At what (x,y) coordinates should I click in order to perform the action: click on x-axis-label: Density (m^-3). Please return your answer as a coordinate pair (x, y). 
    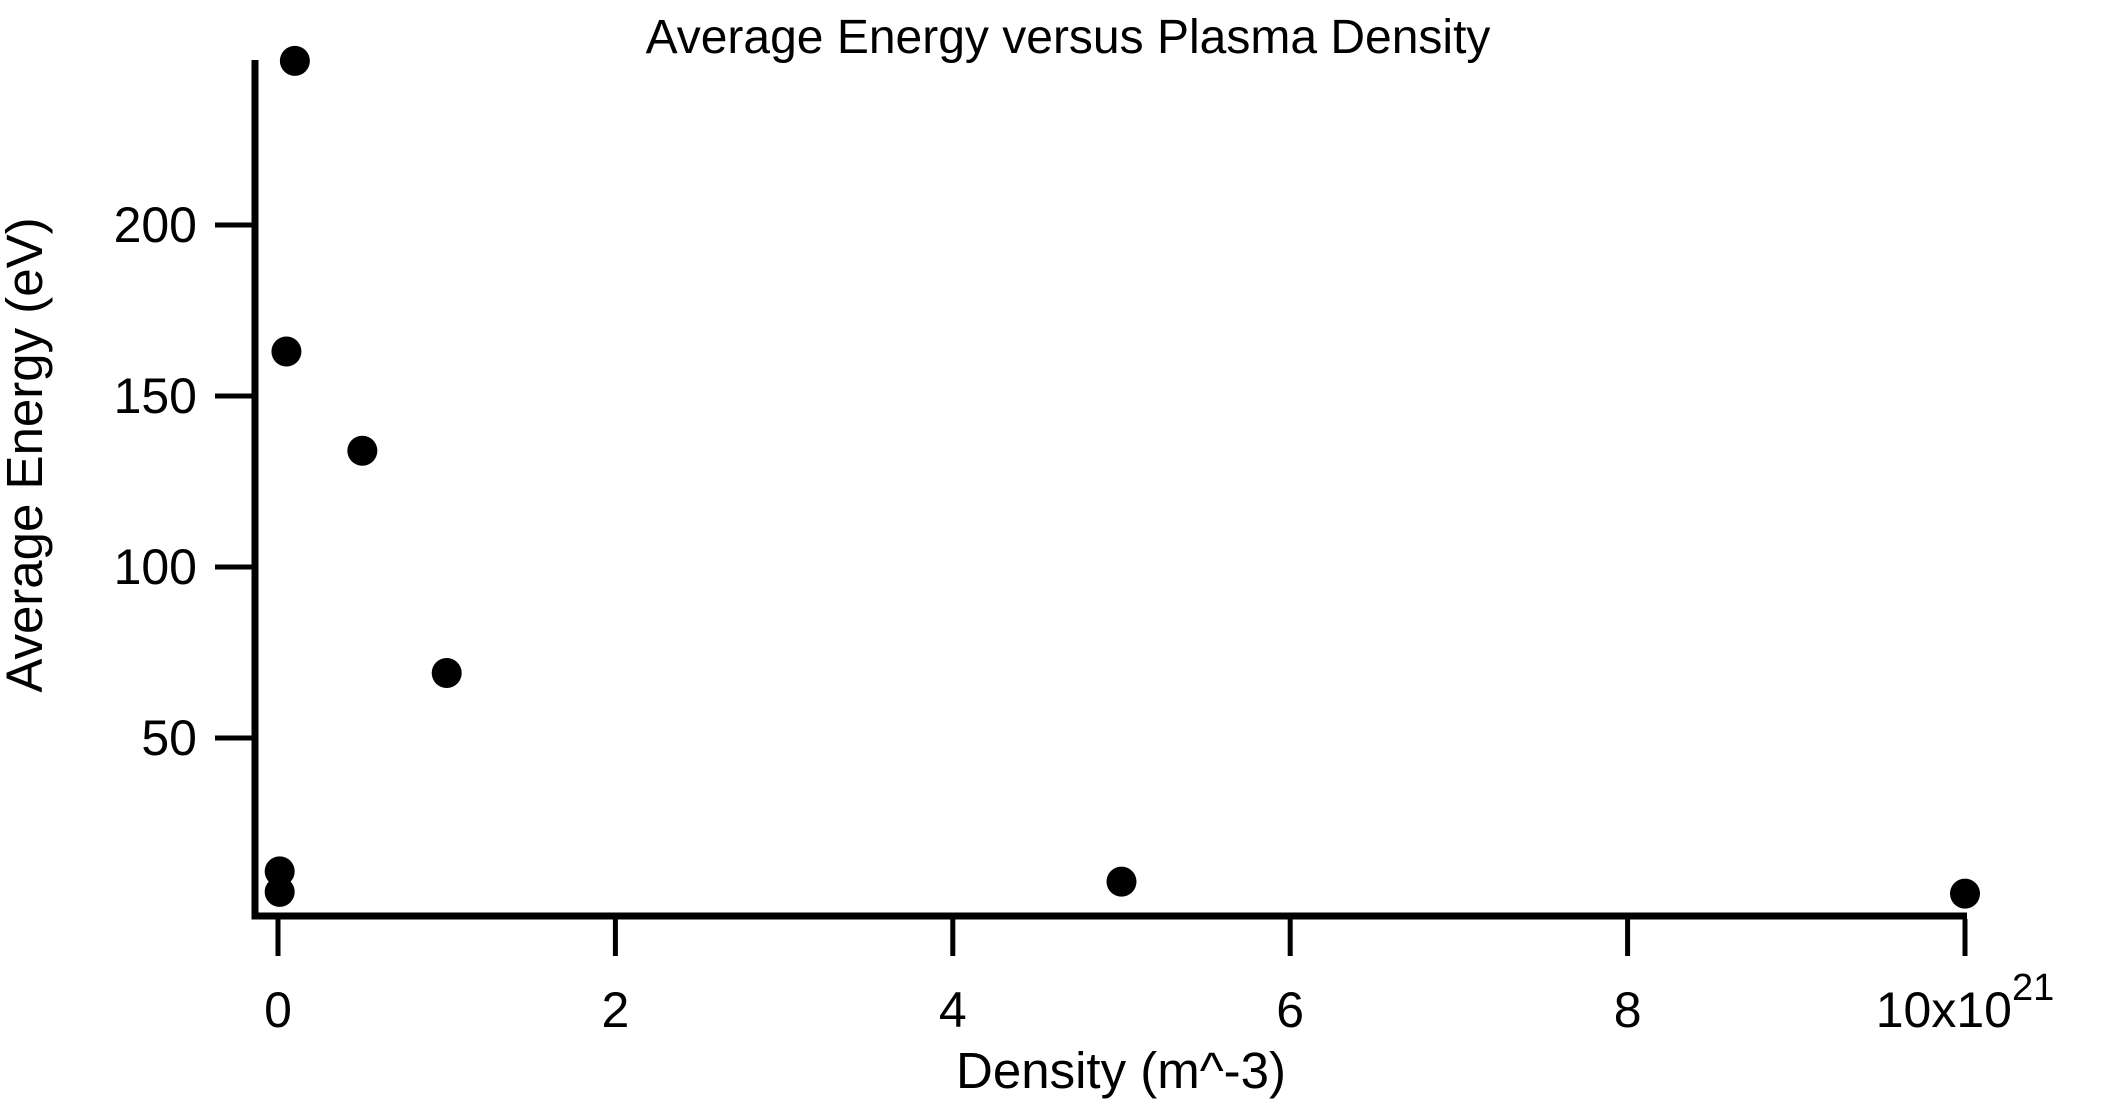
    Looking at the image, I should click on (1121, 1070).